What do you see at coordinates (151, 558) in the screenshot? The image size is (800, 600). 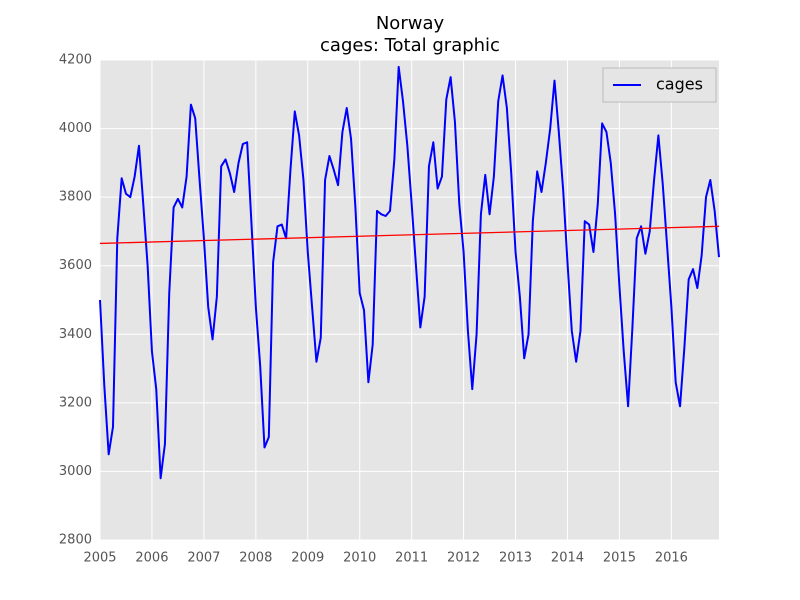 I see `x-tick-label: 2006` at bounding box center [151, 558].